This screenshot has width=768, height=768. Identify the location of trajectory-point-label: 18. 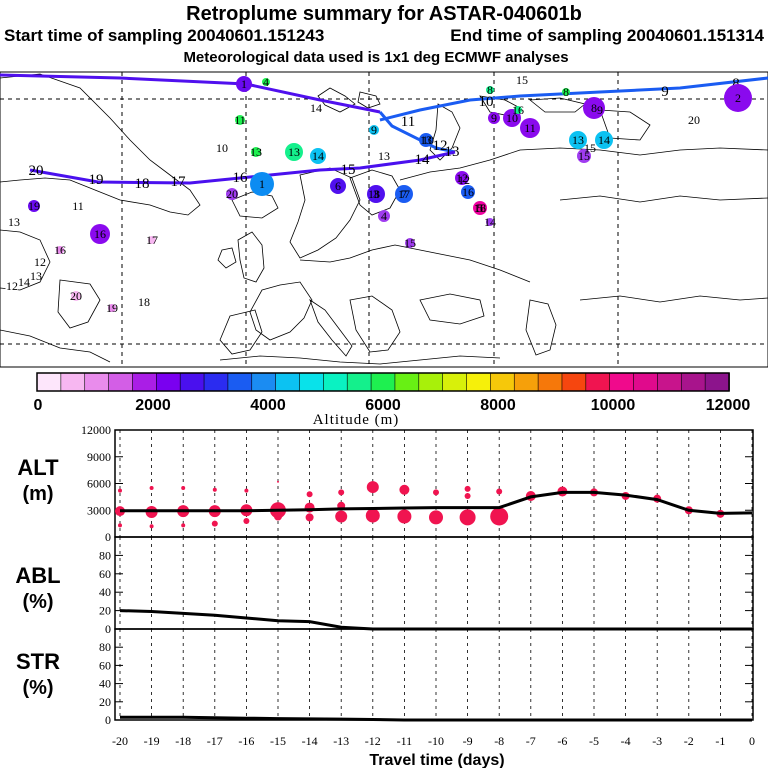
(374, 194).